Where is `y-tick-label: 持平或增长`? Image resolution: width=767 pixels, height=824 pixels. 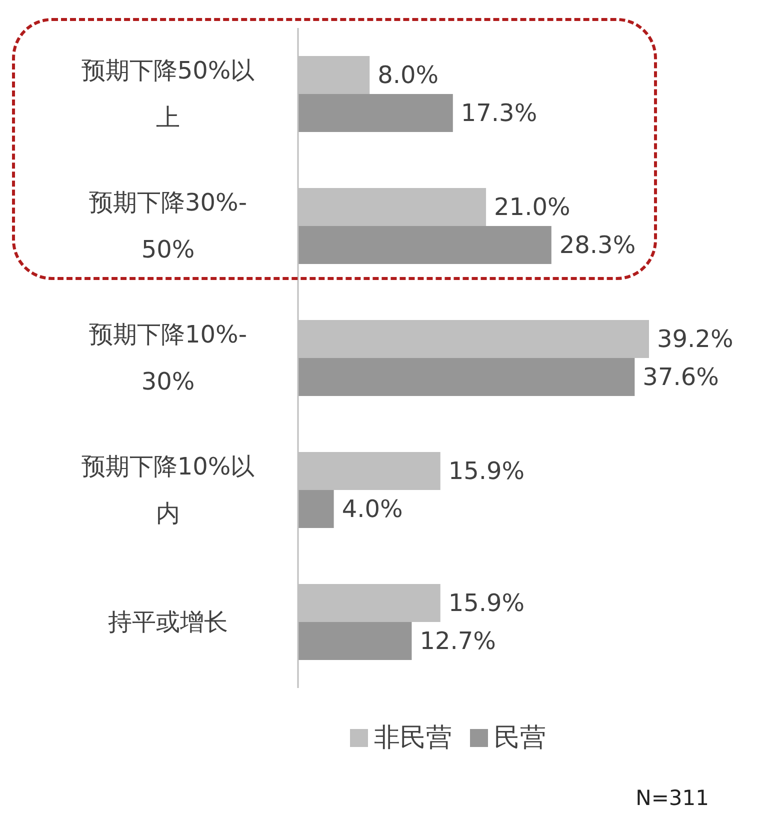
y-tick-label: 持平或增长 is located at coordinates (168, 622).